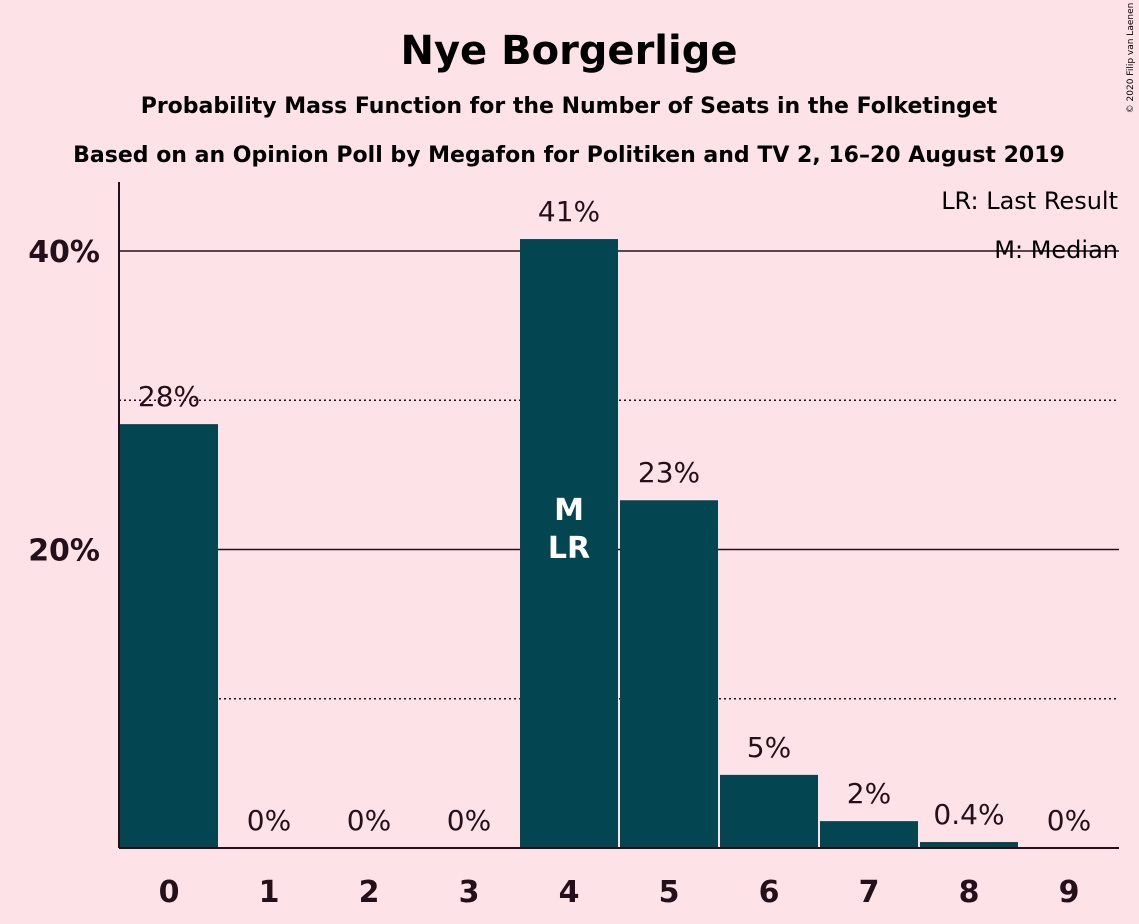 The image size is (1139, 924). What do you see at coordinates (669, 472) in the screenshot?
I see `data-label: 23%` at bounding box center [669, 472].